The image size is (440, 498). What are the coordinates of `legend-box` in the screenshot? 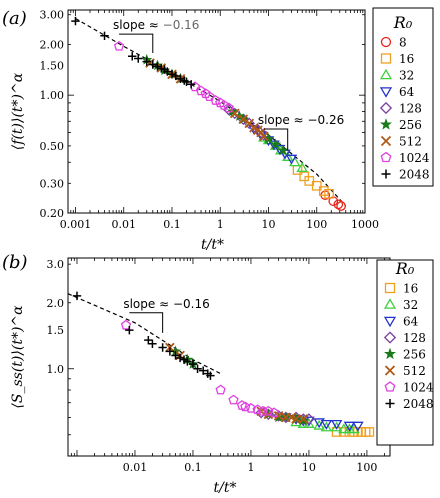 It's located at (403, 97).